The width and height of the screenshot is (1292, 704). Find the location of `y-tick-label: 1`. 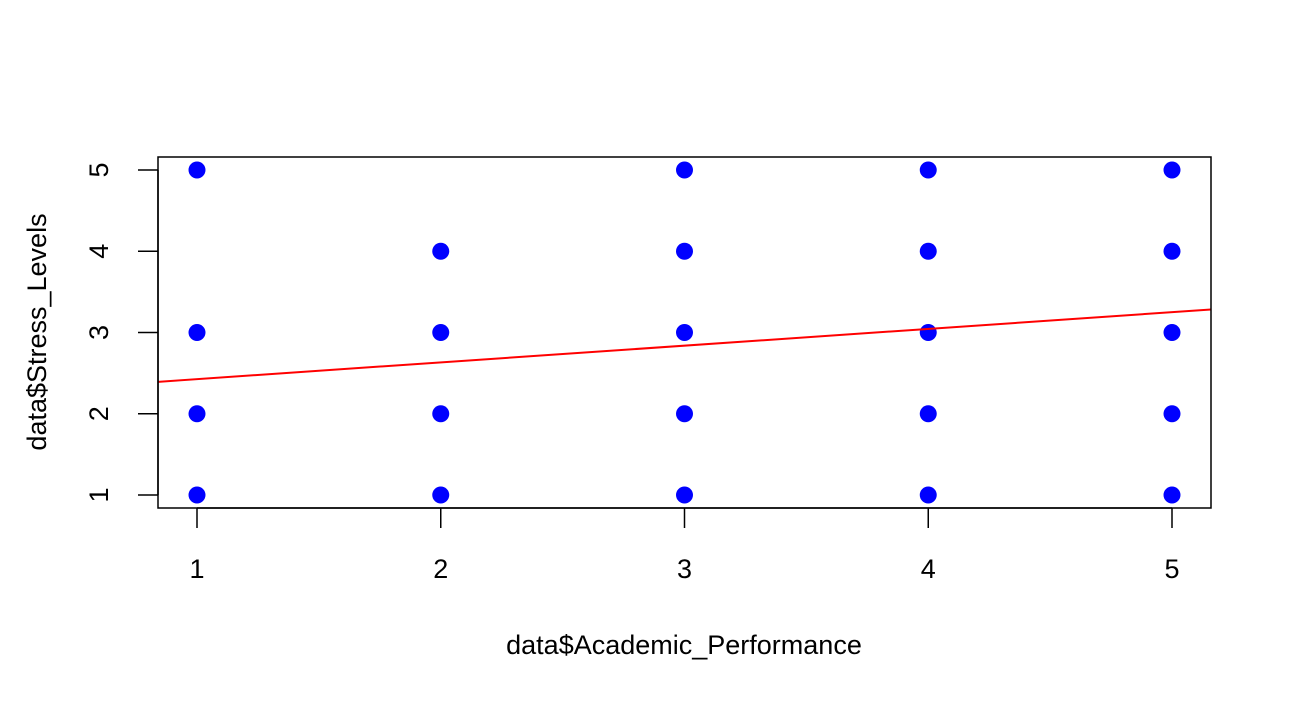

y-tick-label: 1 is located at coordinates (99, 494).